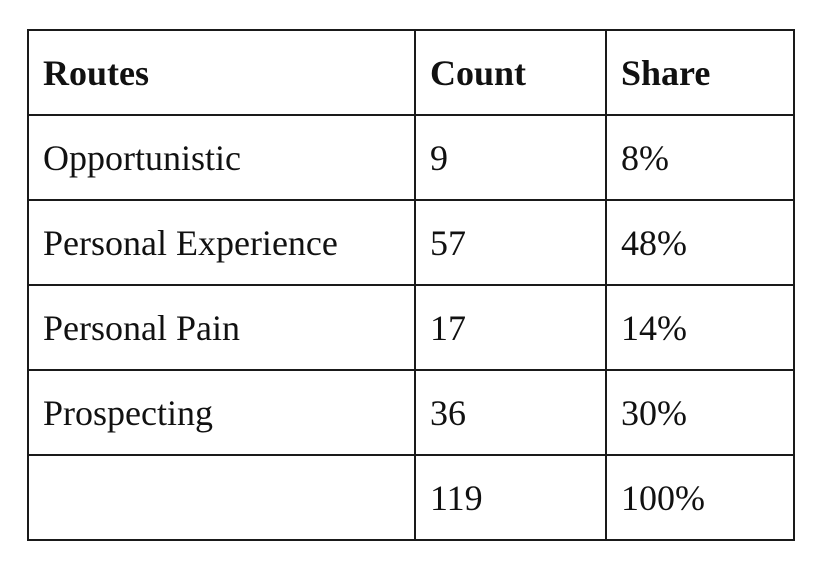  I want to click on total-share-cell: 100%, so click(700, 497).